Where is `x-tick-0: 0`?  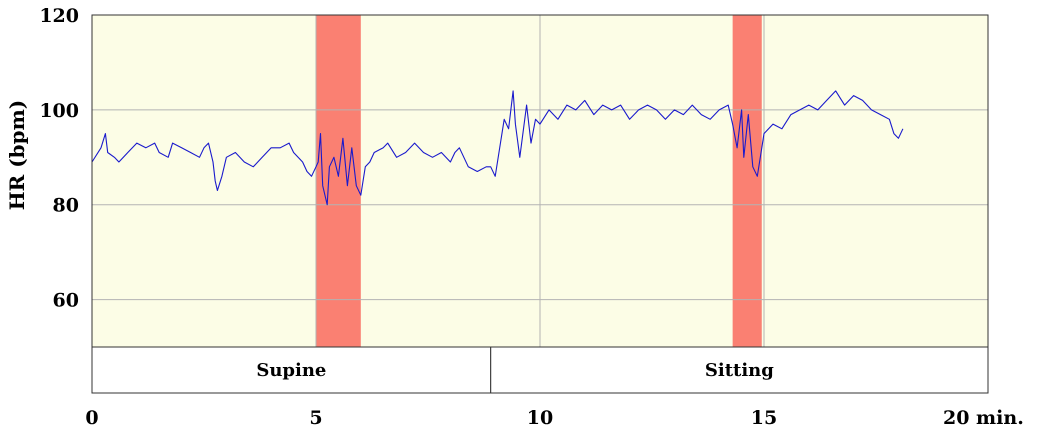
x-tick-0: 0 is located at coordinates (91, 418).